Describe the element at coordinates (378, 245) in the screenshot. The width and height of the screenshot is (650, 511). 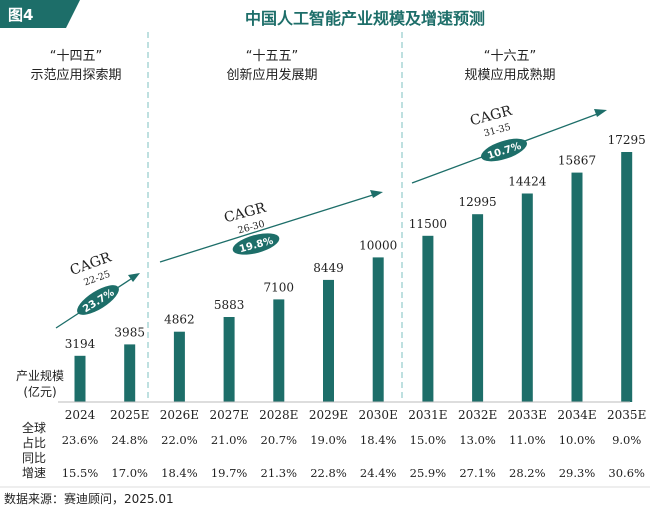
I see `value-label-2030E: 10000` at that location.